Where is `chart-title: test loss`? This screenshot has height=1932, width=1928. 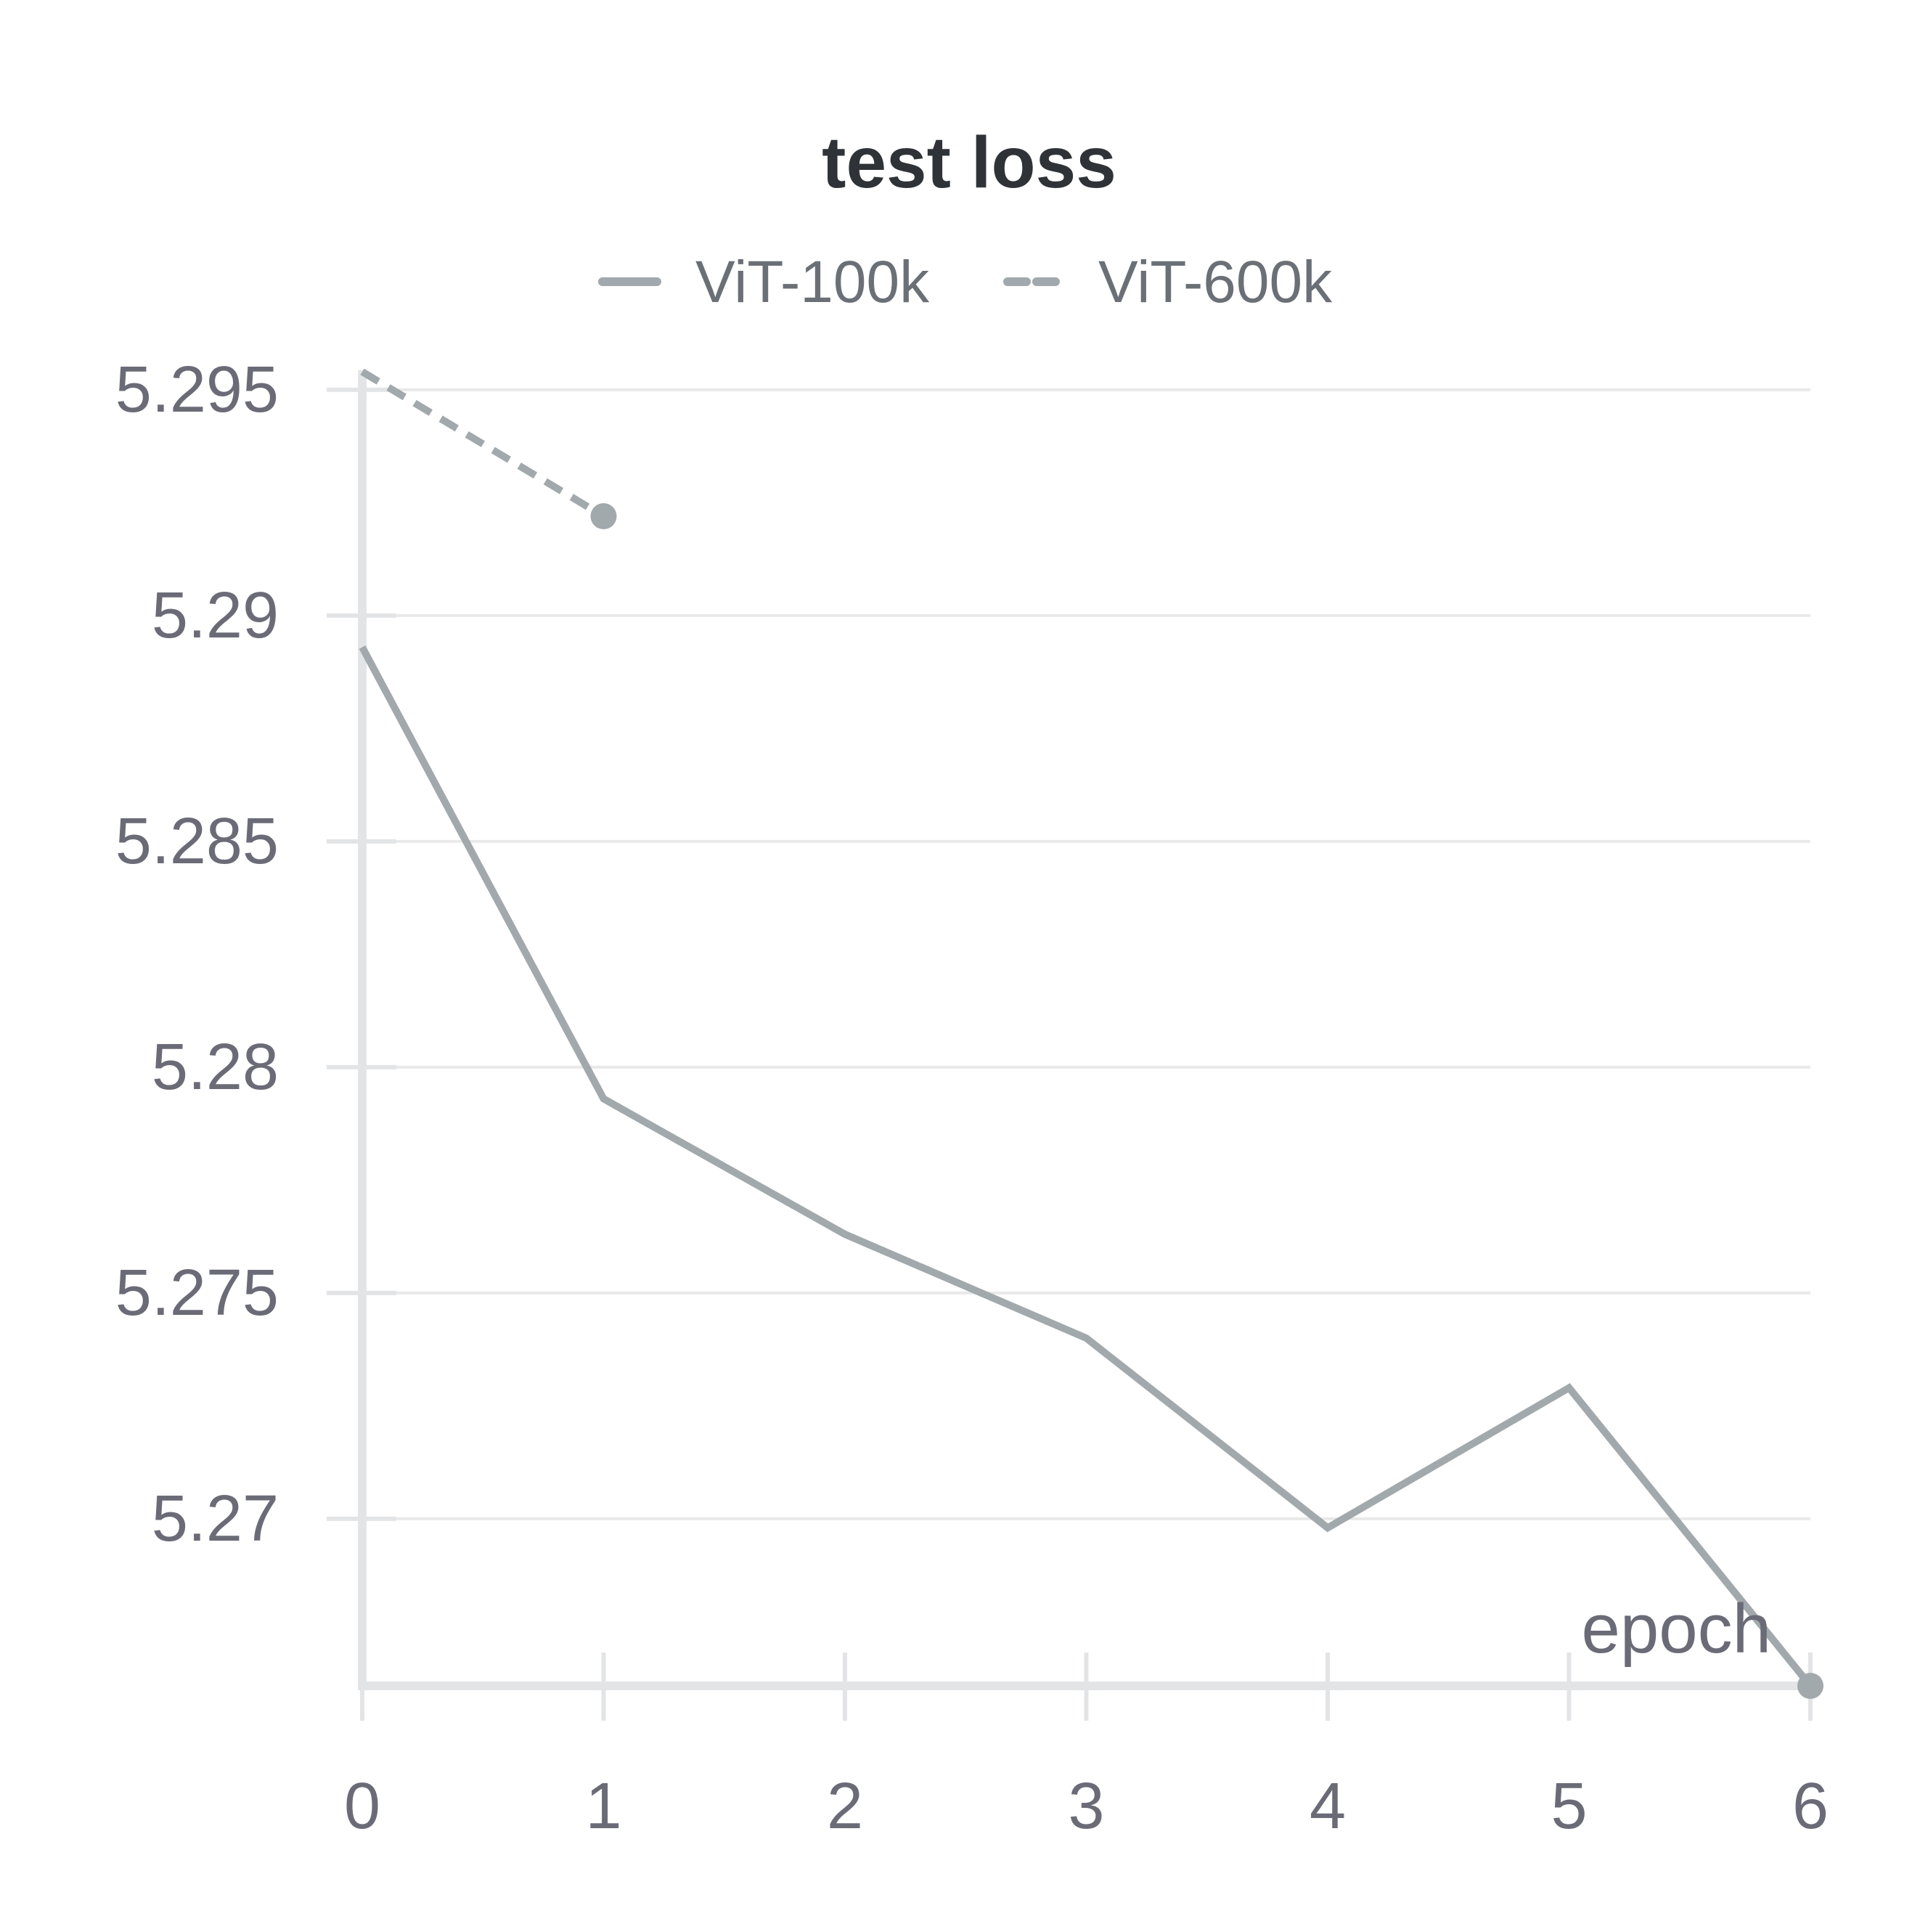
chart-title: test loss is located at coordinates (969, 162).